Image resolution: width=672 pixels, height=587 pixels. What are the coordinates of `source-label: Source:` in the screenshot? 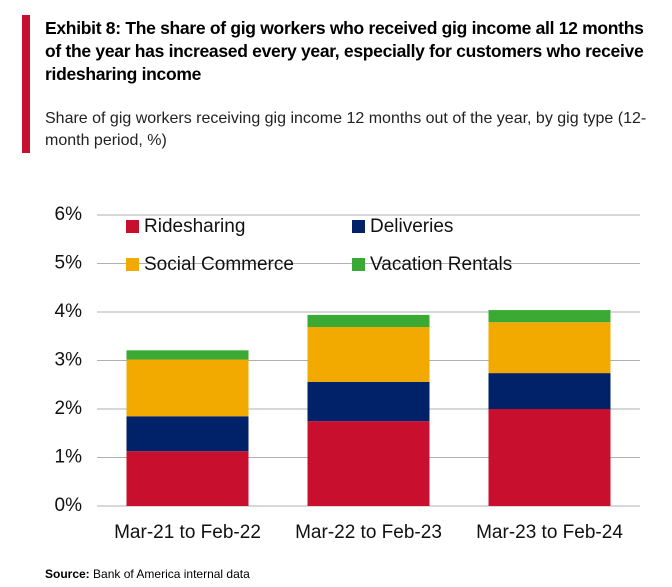 It's located at (67, 574).